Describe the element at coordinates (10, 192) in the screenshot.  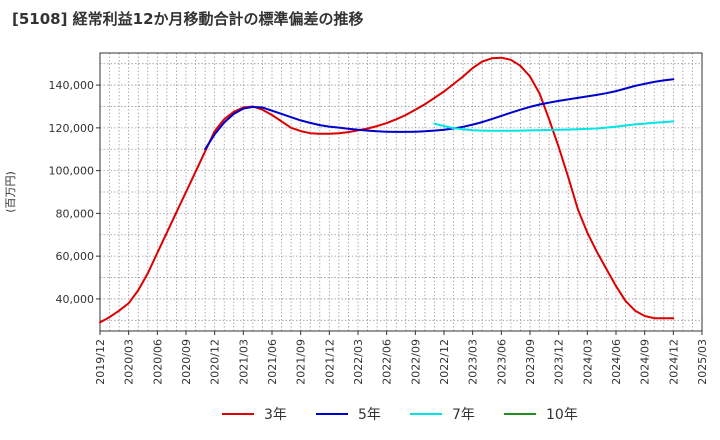
I see `y-axis-label: (百万円)` at that location.